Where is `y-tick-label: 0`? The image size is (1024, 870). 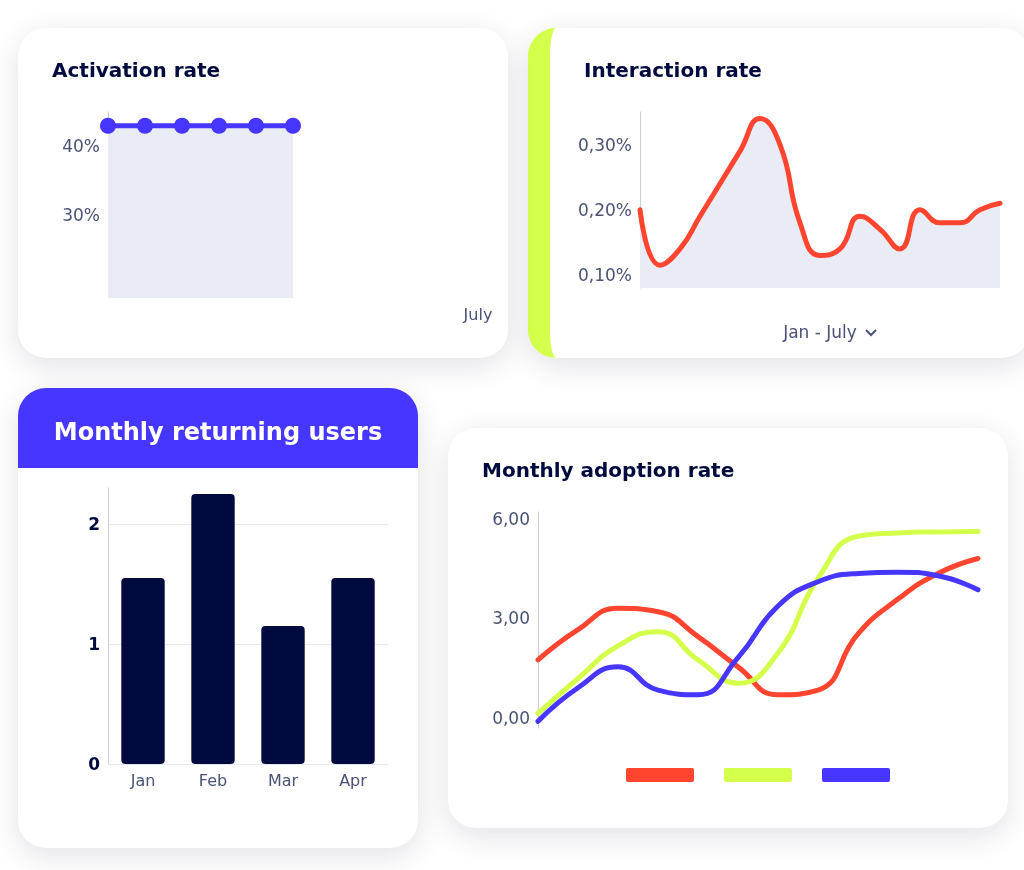 y-tick-label: 0 is located at coordinates (94, 764).